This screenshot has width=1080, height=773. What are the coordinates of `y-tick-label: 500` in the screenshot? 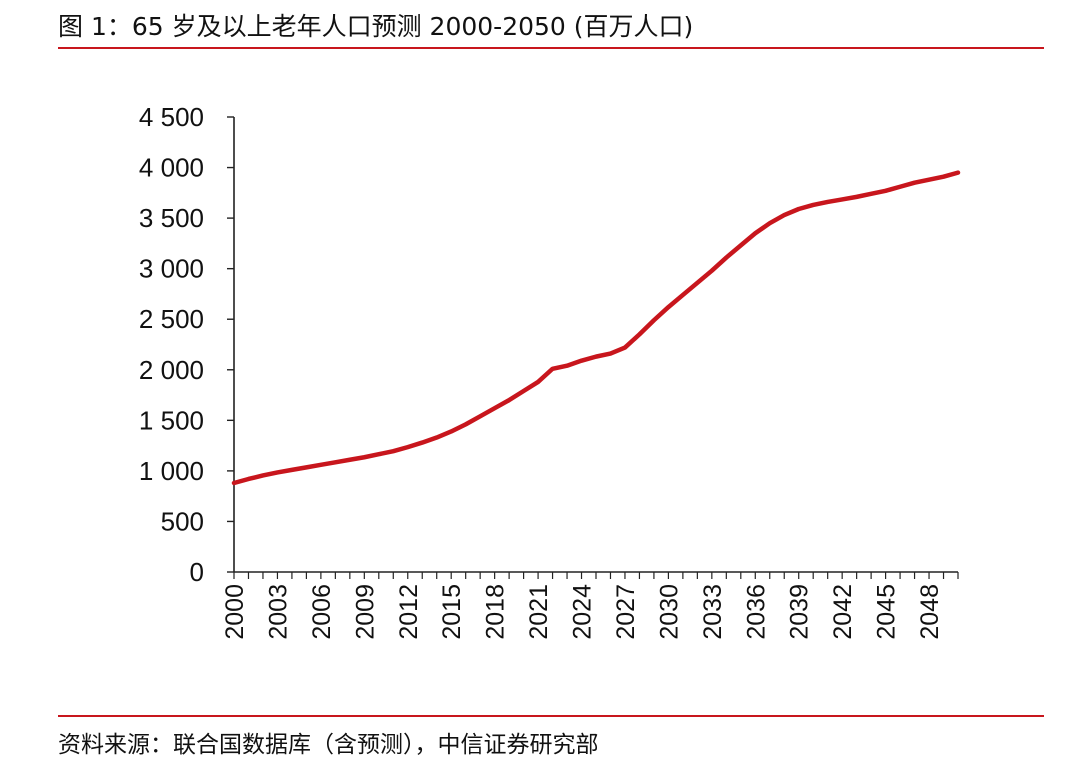 It's located at (182, 521).